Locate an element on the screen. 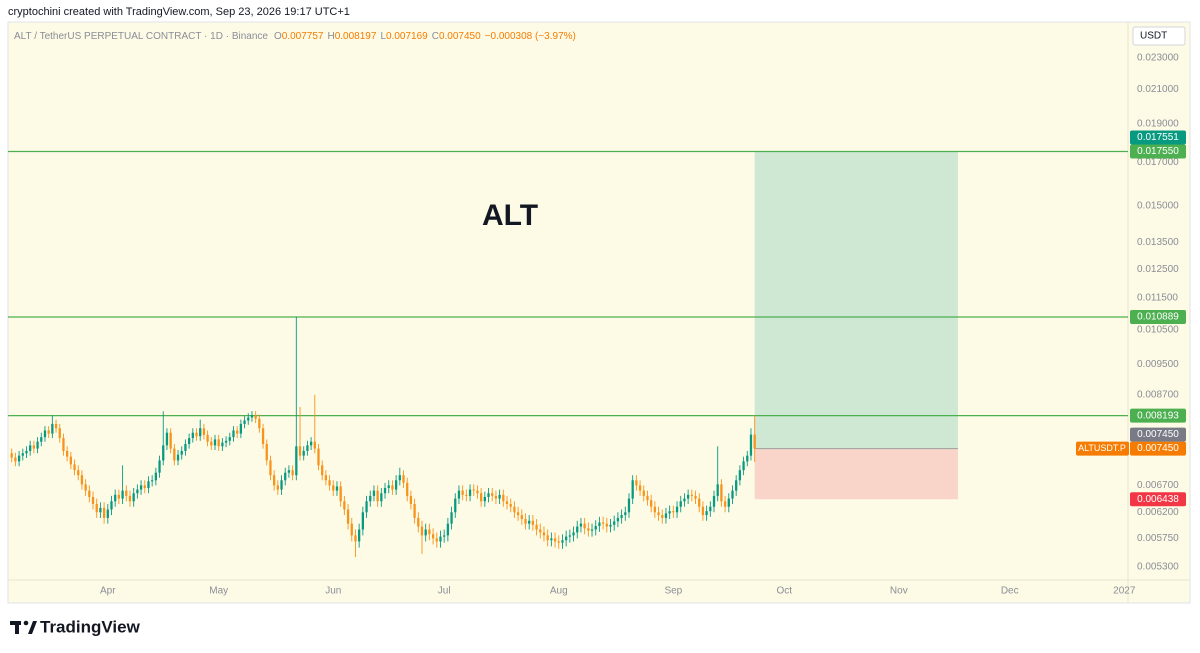  price-tag: ALTUSDT.P is located at coordinates (1102, 448).